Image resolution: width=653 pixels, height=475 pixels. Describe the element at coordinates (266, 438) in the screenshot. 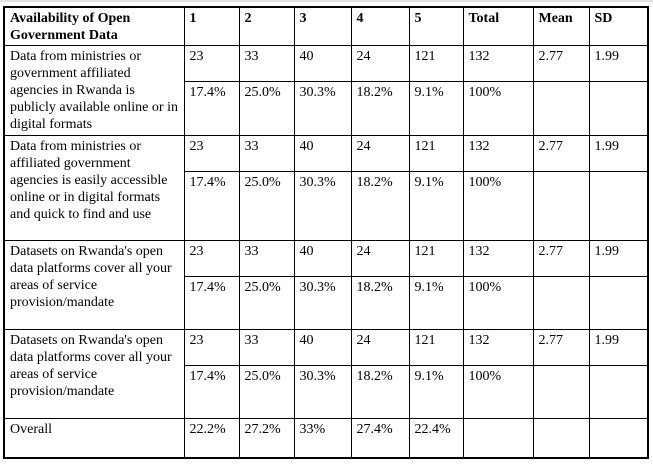

I see `overall-percent-cell: 27.2%` at that location.